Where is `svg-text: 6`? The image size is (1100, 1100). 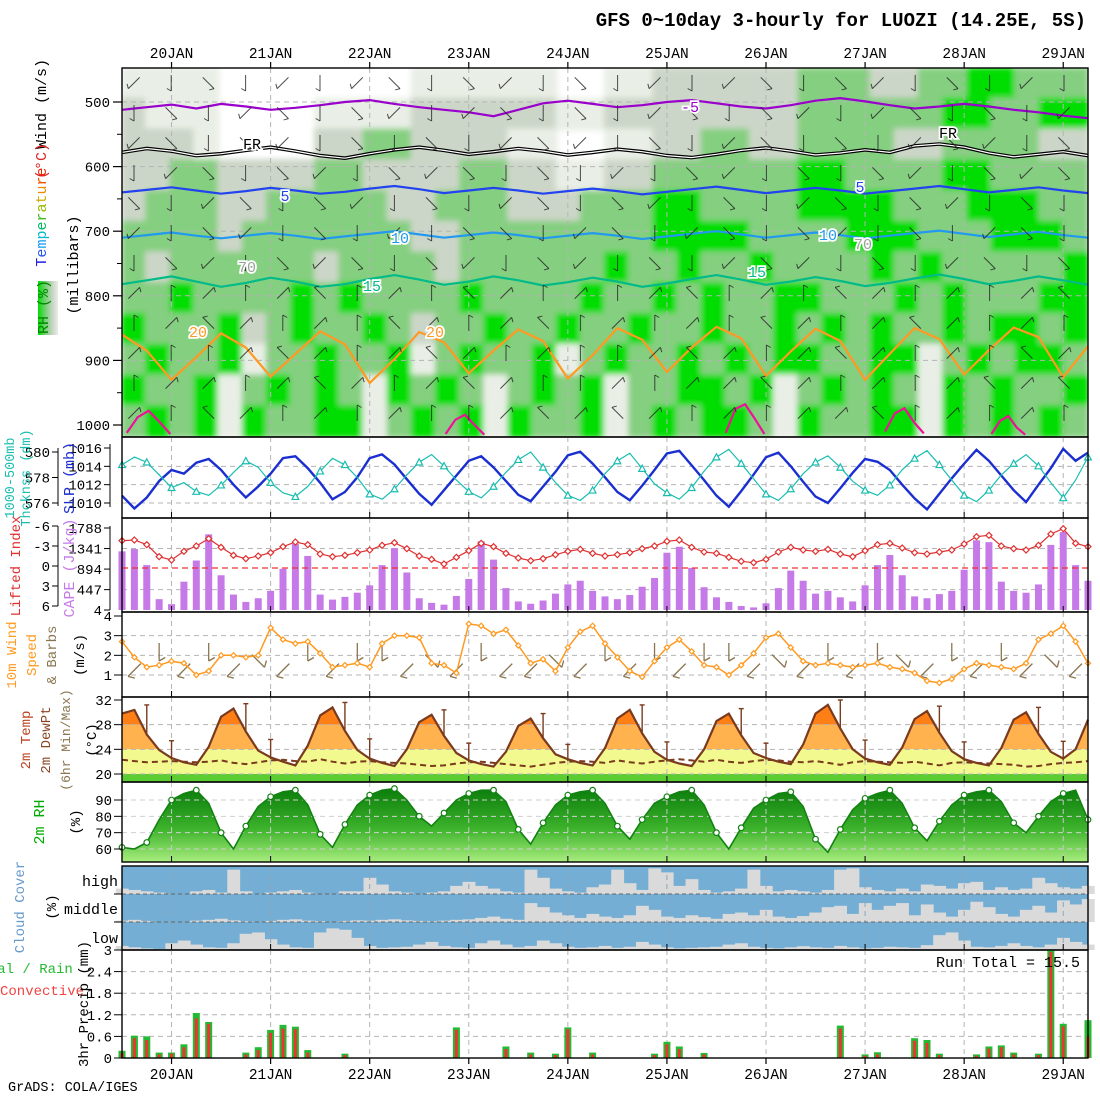 svg-text: 6 is located at coordinates (46, 608).